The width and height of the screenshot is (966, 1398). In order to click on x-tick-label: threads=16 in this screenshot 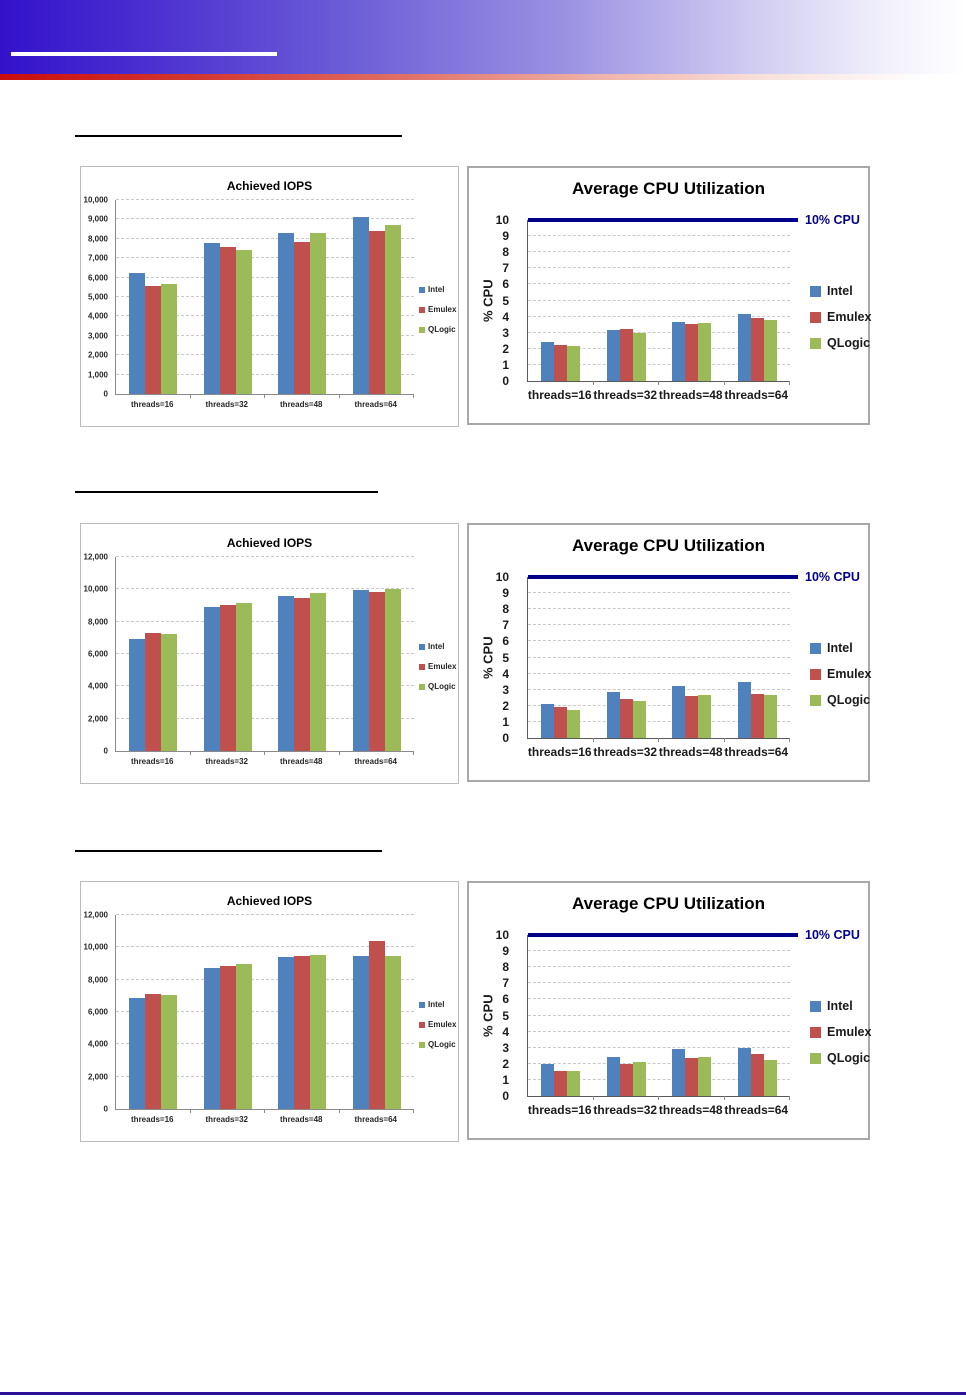, I will do `click(152, 1119)`.